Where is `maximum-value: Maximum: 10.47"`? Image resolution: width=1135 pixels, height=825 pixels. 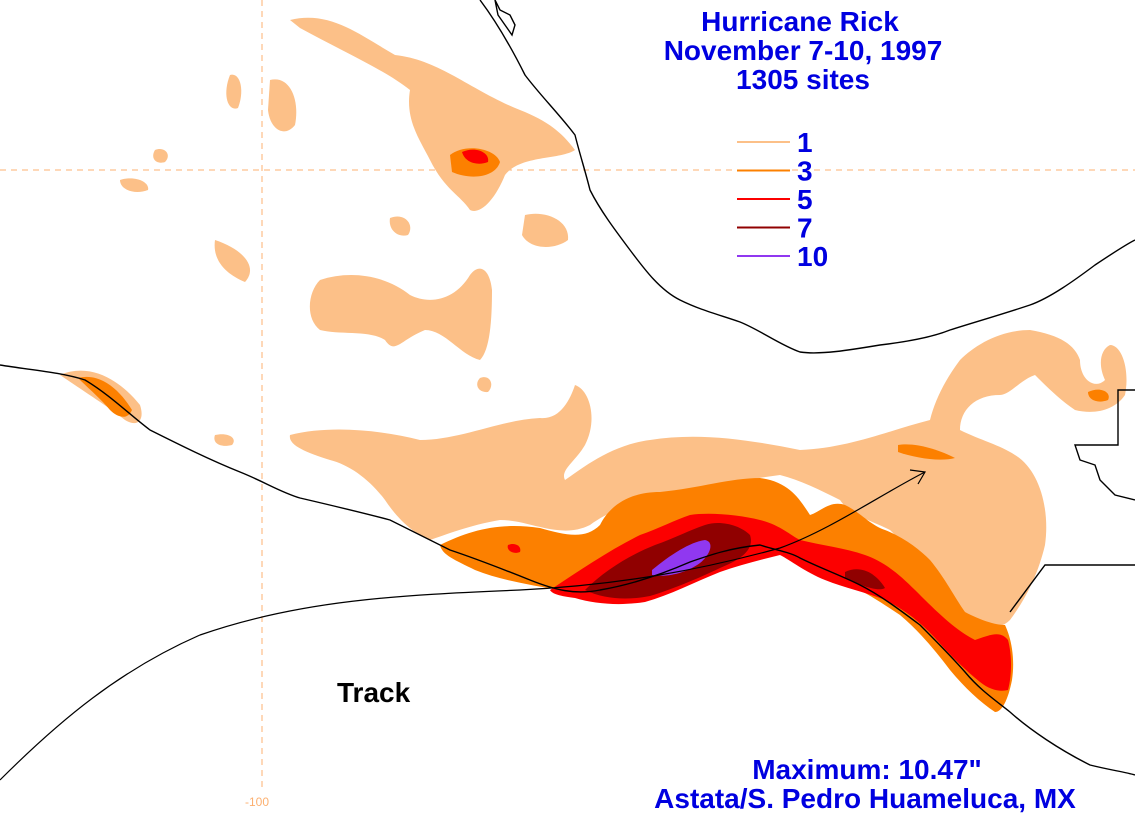 maximum-value: Maximum: 10.47" is located at coordinates (867, 769).